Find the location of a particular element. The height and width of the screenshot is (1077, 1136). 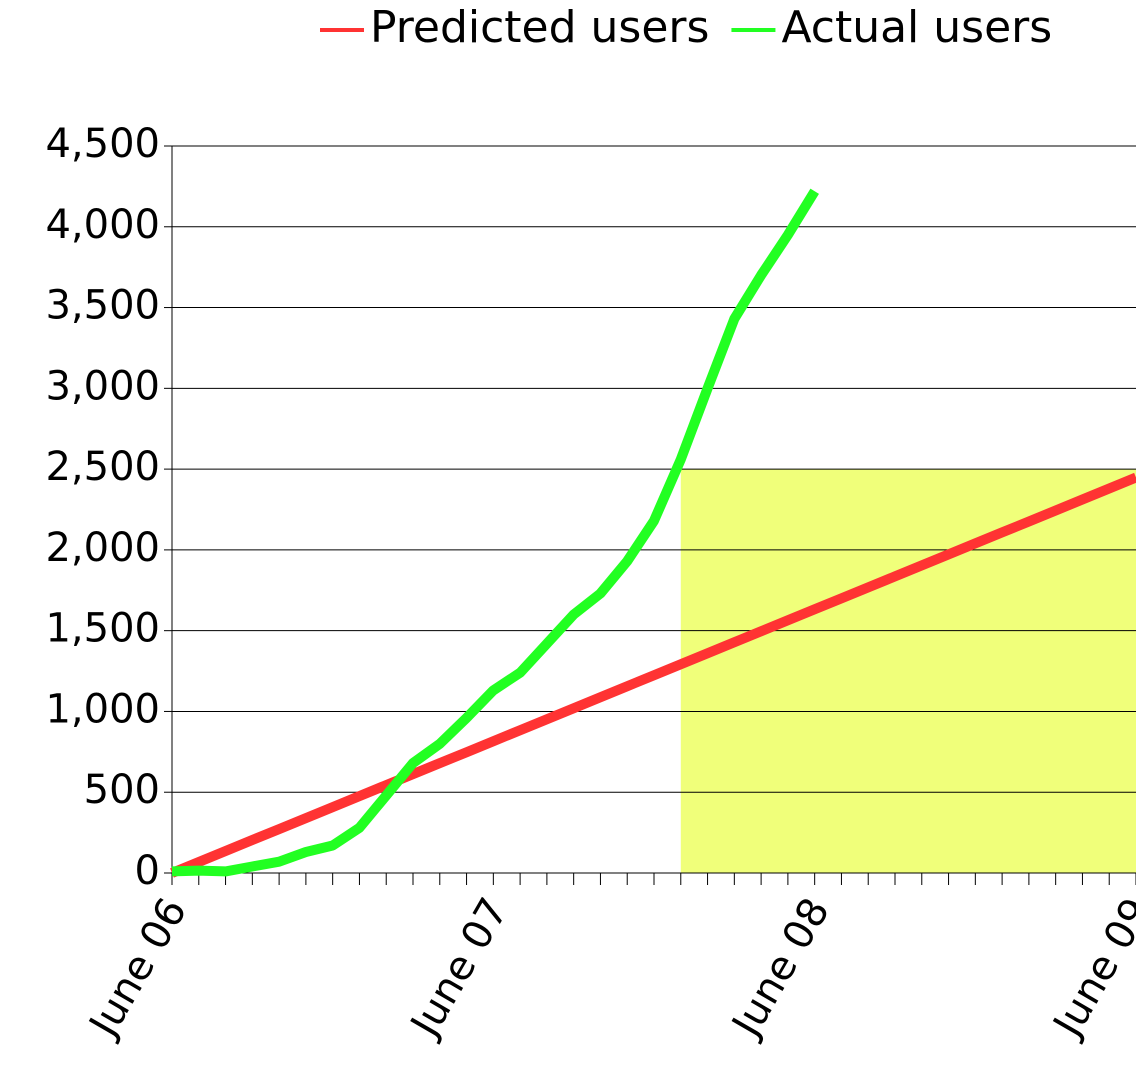

y-tick-label: 4,500 is located at coordinates (102, 144).